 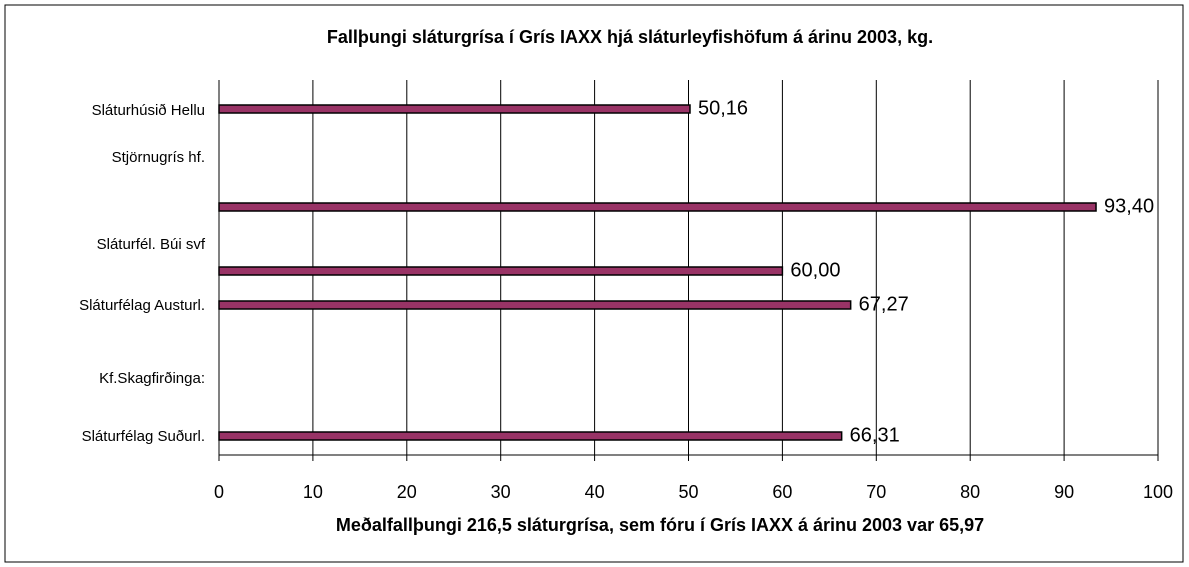 What do you see at coordinates (1064, 492) in the screenshot?
I see `x-tick-label: 90` at bounding box center [1064, 492].